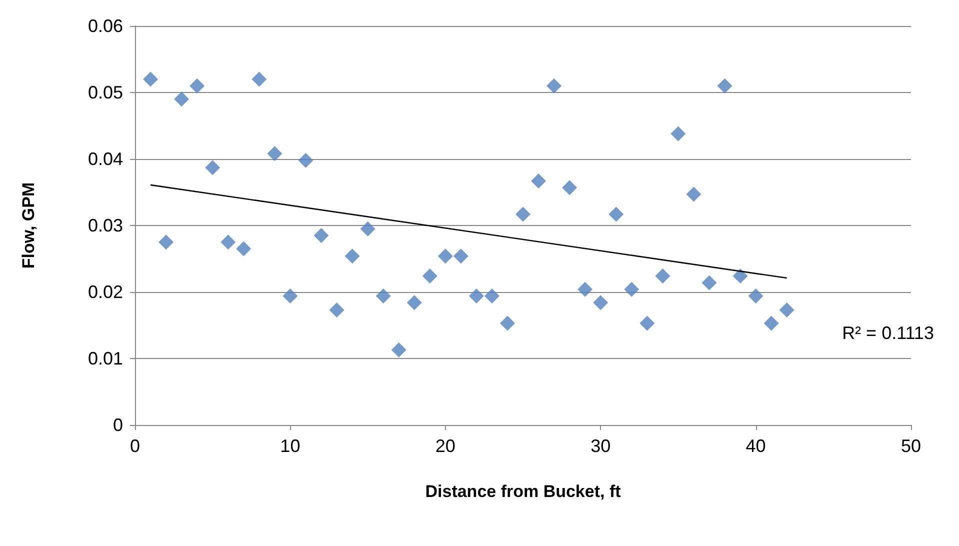 Image resolution: width=959 pixels, height=546 pixels. Describe the element at coordinates (105, 26) in the screenshot. I see `y-tick-label: 0.06` at that location.